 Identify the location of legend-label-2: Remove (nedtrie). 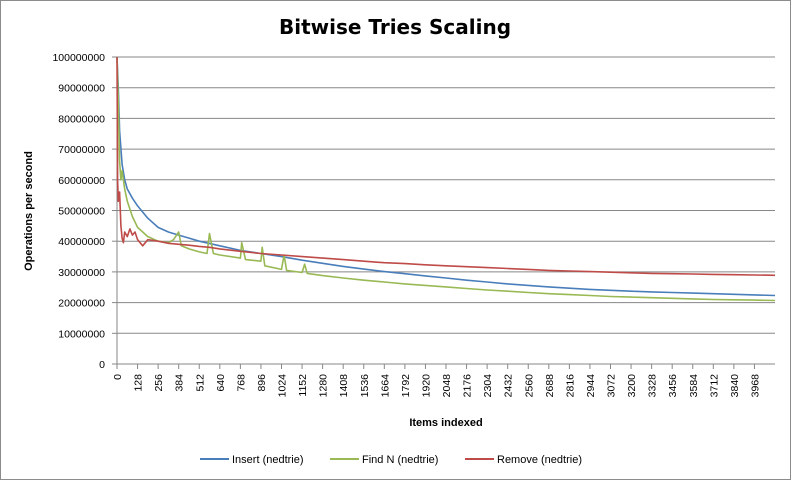
(539, 460).